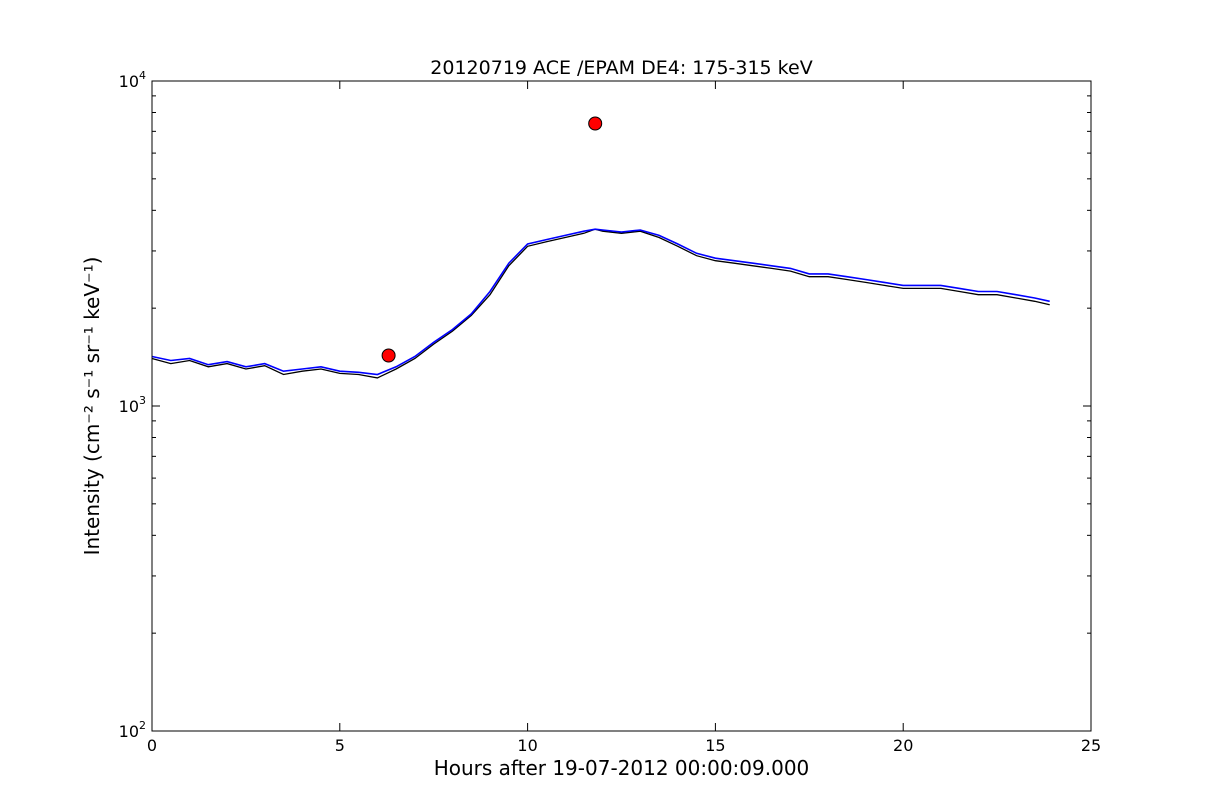 The width and height of the screenshot is (1212, 812). Describe the element at coordinates (527, 745) in the screenshot. I see `x-tick-label: 10` at that location.